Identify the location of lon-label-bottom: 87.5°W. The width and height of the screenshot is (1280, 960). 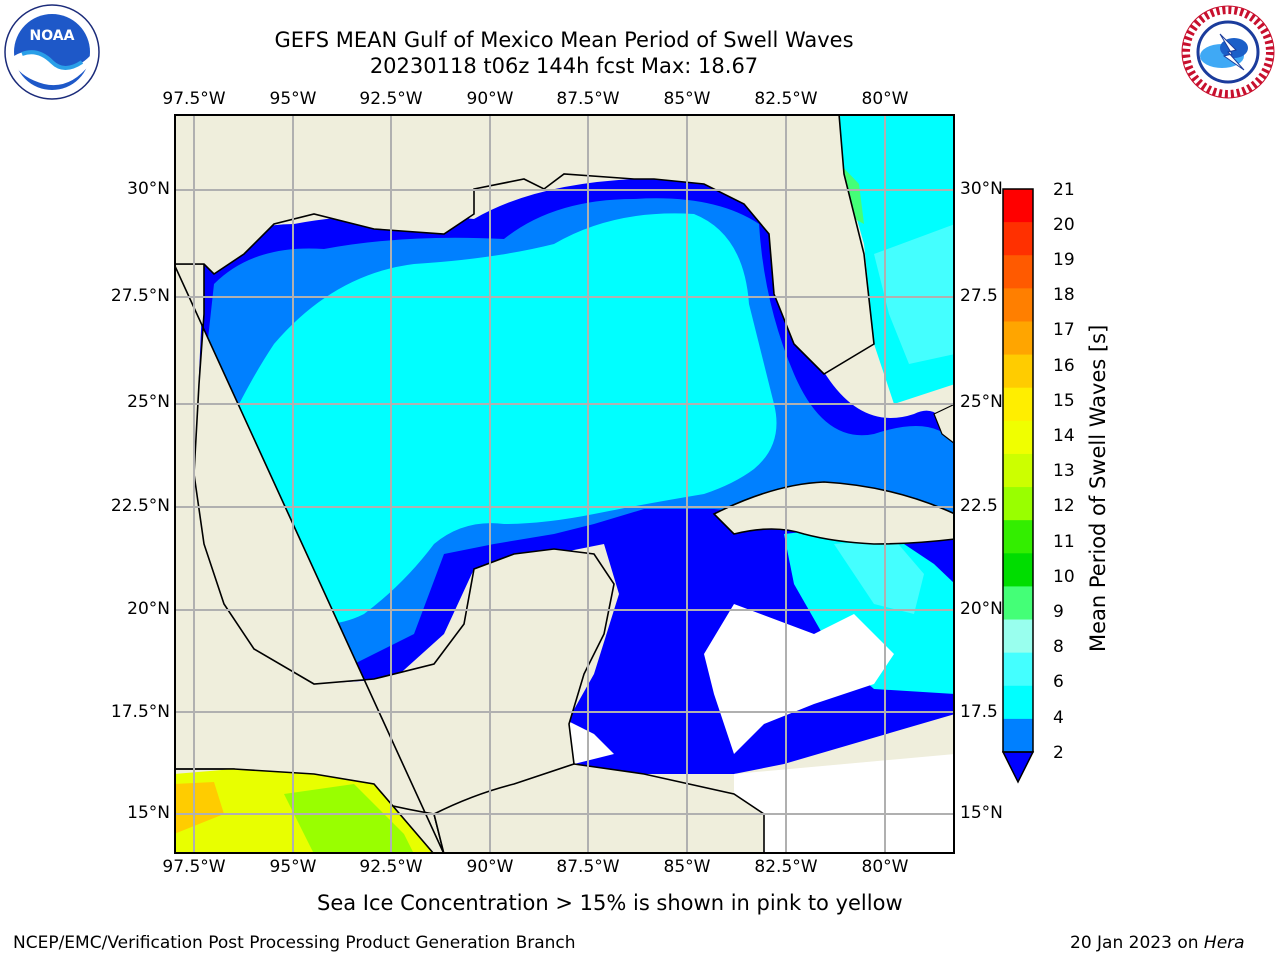
(588, 867).